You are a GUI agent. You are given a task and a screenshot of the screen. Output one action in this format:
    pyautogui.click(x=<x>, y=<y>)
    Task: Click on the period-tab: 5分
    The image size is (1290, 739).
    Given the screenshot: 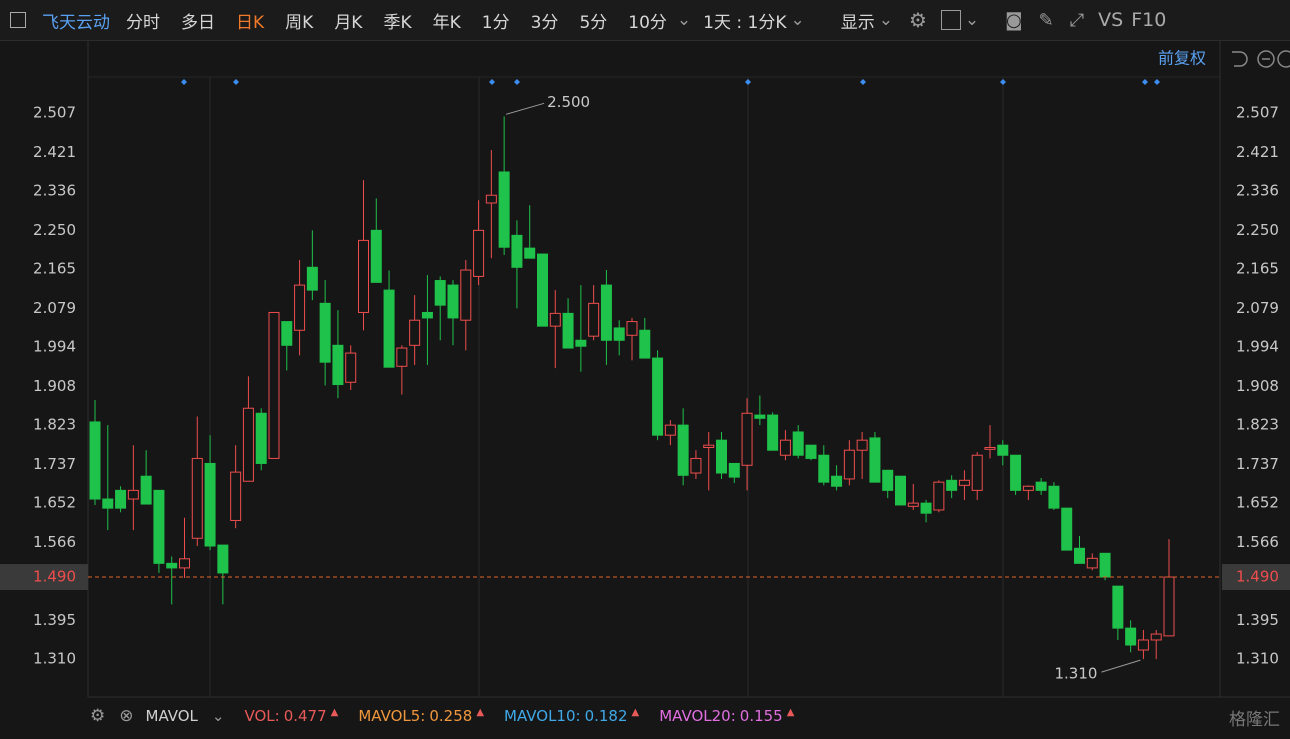 What is the action you would take?
    pyautogui.click(x=593, y=22)
    